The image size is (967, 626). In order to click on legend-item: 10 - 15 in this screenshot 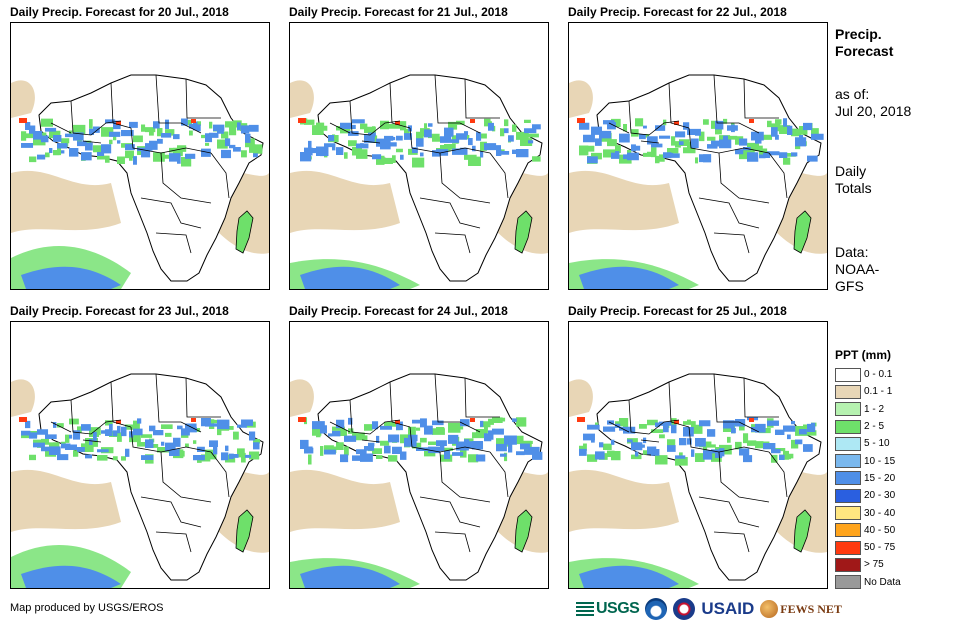, I will do `click(868, 460)`.